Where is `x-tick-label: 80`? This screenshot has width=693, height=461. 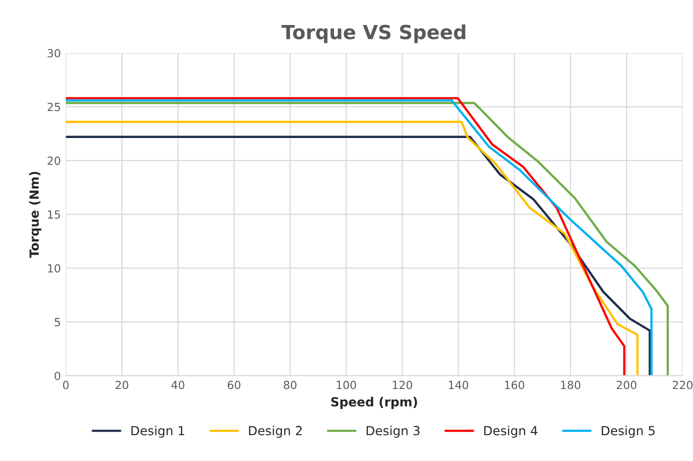 x-tick-label: 80 is located at coordinates (290, 385).